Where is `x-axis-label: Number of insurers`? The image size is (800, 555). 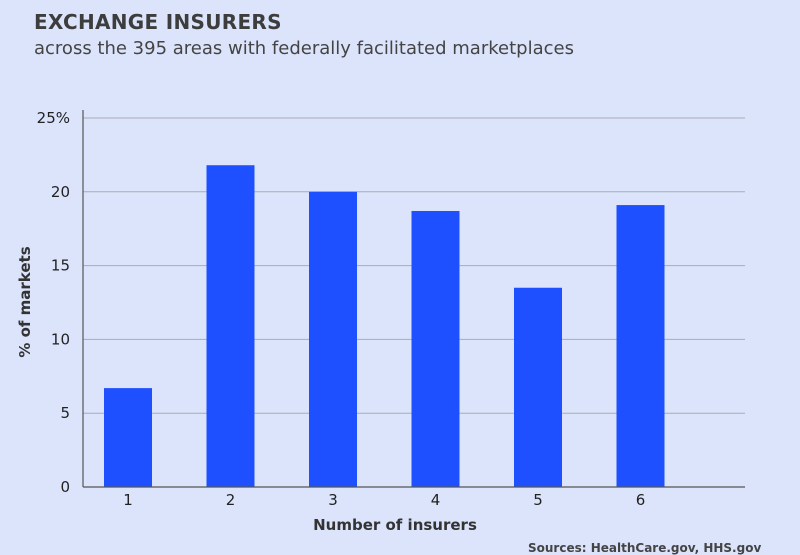 x-axis-label: Number of insurers is located at coordinates (395, 525).